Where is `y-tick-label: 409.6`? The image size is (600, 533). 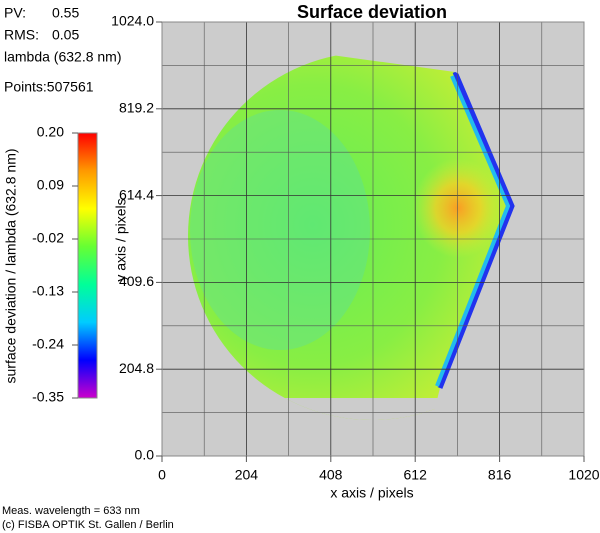
y-tick-label: 409.6 is located at coordinates (136, 281).